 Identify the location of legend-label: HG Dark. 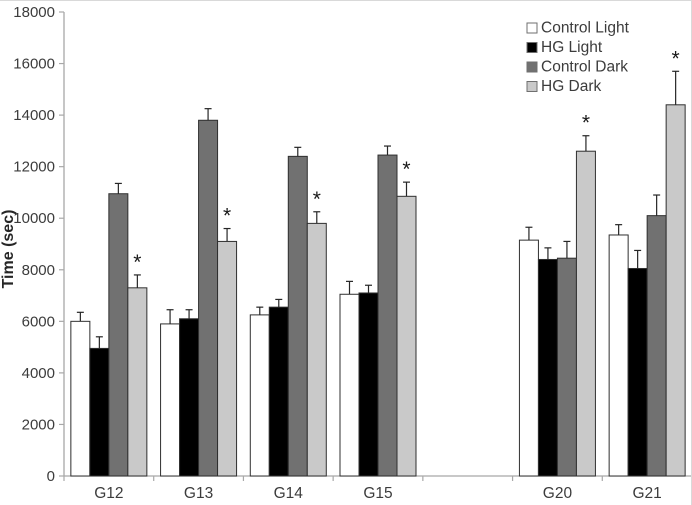
(571, 86).